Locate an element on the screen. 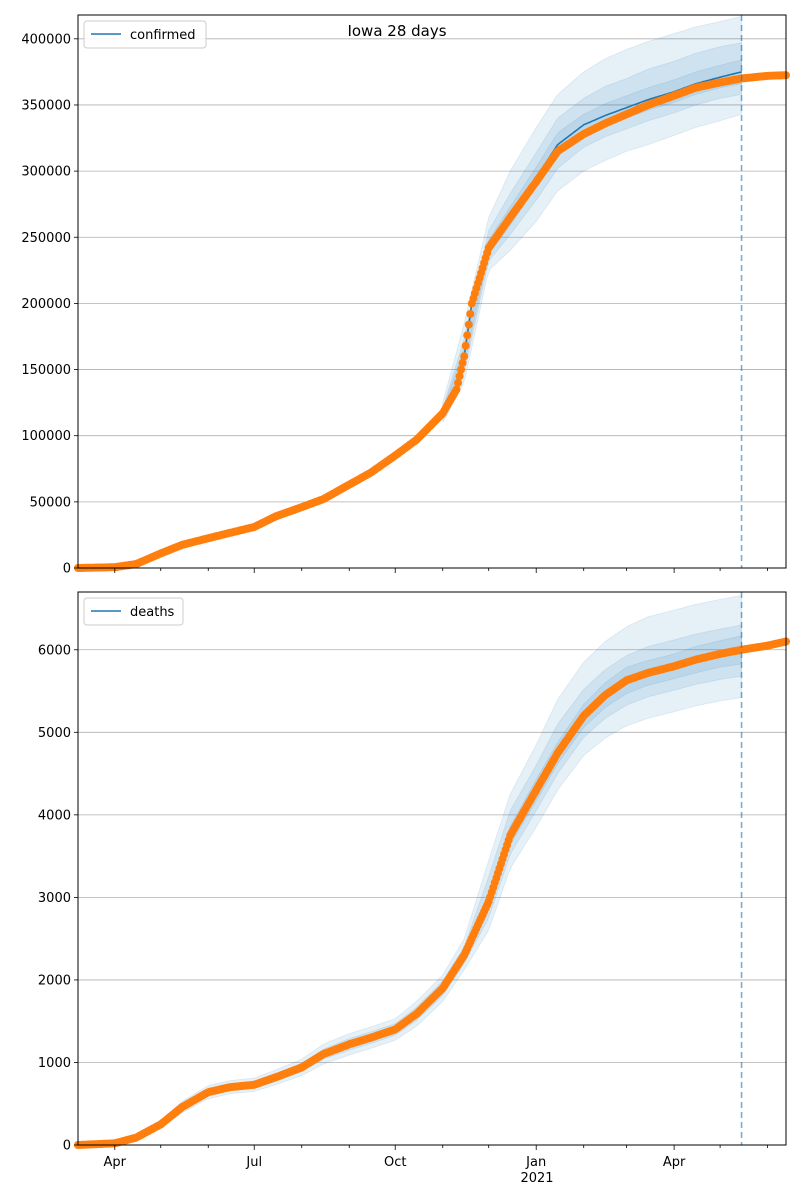  deaths-y-tick-label: 3000 is located at coordinates (54, 898).